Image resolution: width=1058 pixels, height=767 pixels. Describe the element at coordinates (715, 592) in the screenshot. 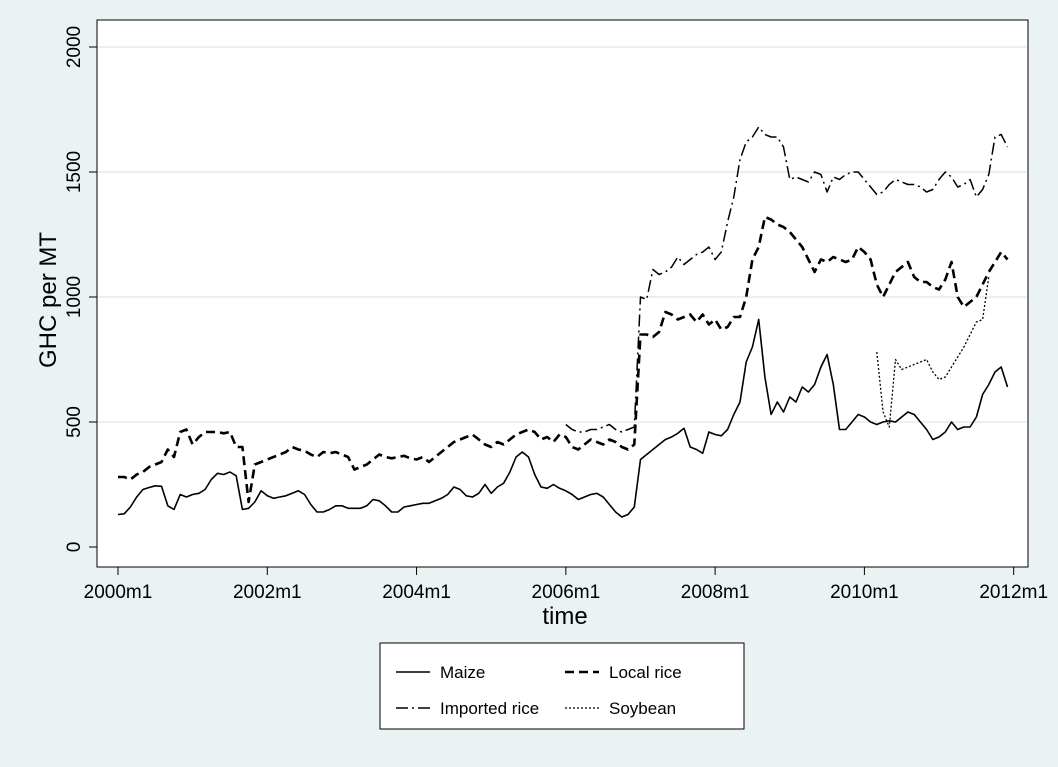

I see `x-tick-label: 2008m1` at that location.